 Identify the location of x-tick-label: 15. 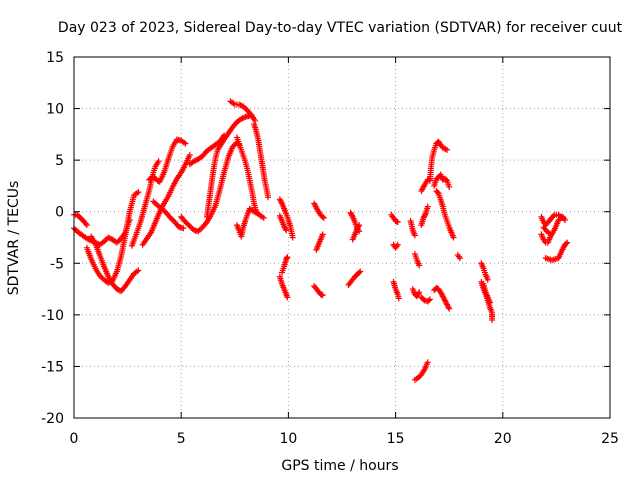
(396, 439).